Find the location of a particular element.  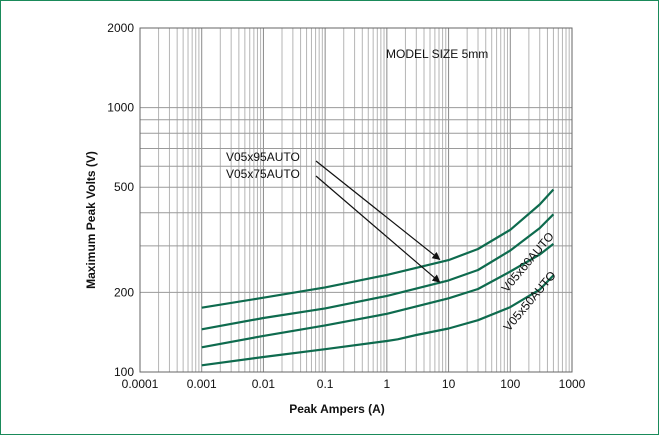

y-tick-label: 200 is located at coordinates (124, 292).